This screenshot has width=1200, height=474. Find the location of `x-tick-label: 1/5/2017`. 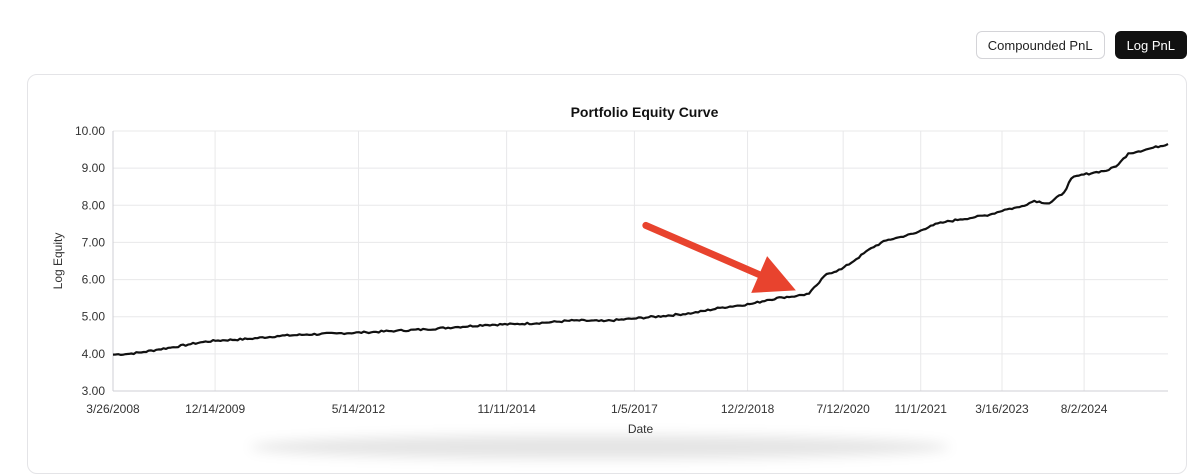

x-tick-label: 1/5/2017 is located at coordinates (634, 409).